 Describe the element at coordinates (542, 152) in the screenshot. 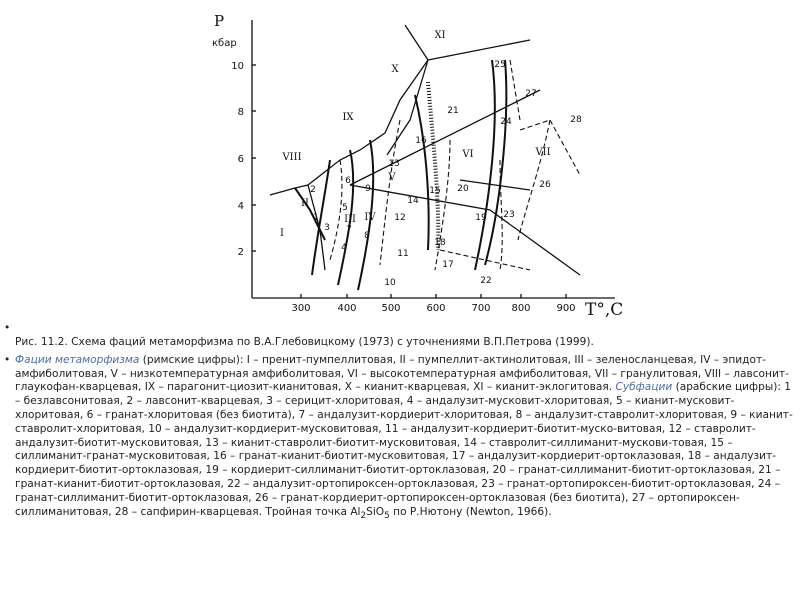

I see `facies-label-VII: VII` at that location.